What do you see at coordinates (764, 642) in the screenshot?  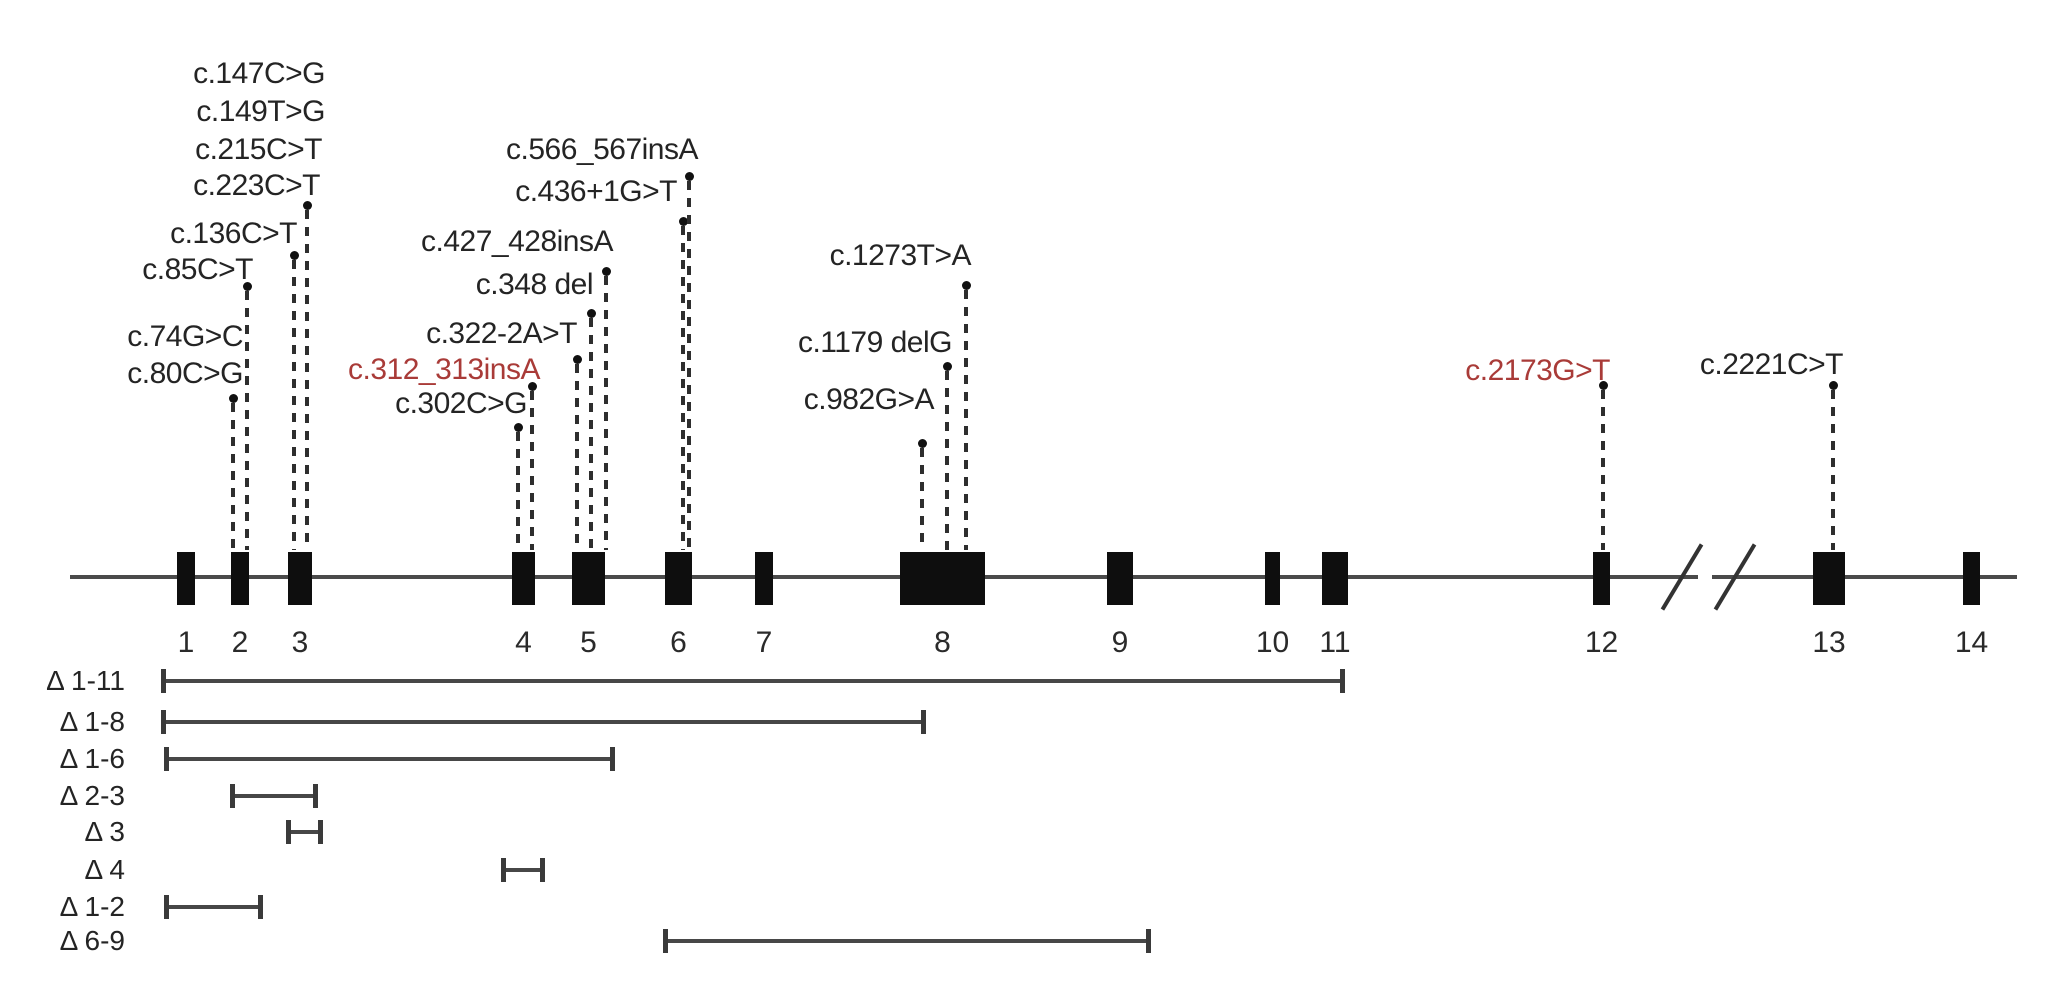 I see `exon-number-7: 7` at bounding box center [764, 642].